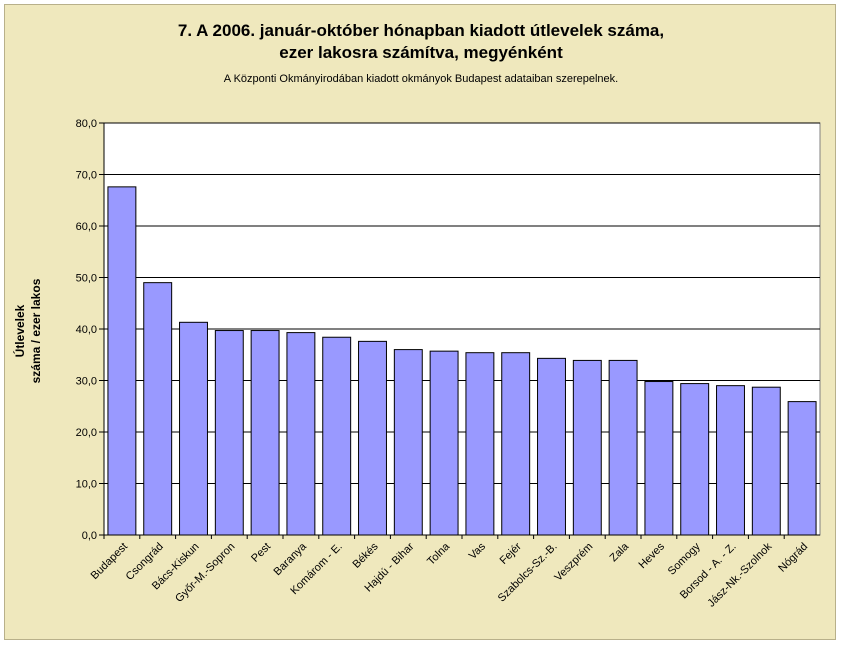  What do you see at coordinates (86, 485) in the screenshot?
I see `y-tick-label: 10,0` at bounding box center [86, 485].